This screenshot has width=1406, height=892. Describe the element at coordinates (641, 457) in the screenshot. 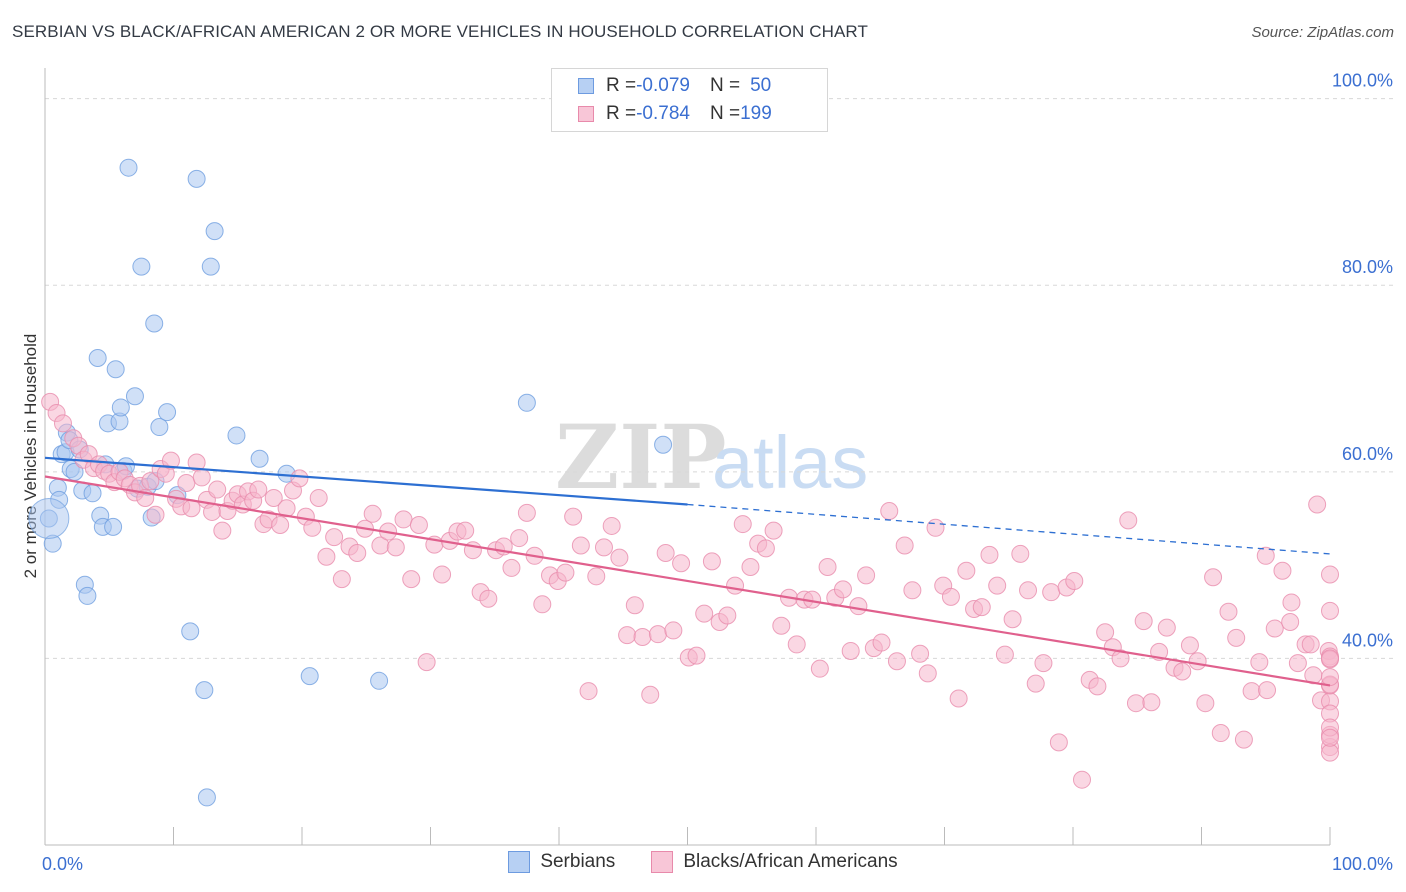

I see `watermark-zip: ZIP` at that location.